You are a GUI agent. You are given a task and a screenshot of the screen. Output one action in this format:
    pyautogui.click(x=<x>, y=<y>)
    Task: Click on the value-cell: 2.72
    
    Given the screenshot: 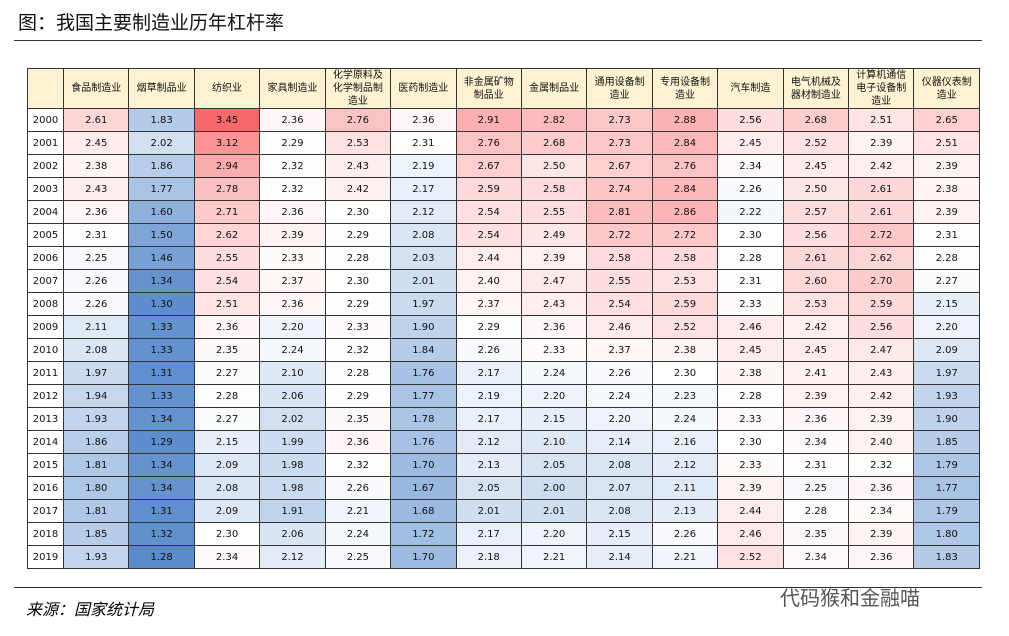 What is the action you would take?
    pyautogui.click(x=685, y=235)
    